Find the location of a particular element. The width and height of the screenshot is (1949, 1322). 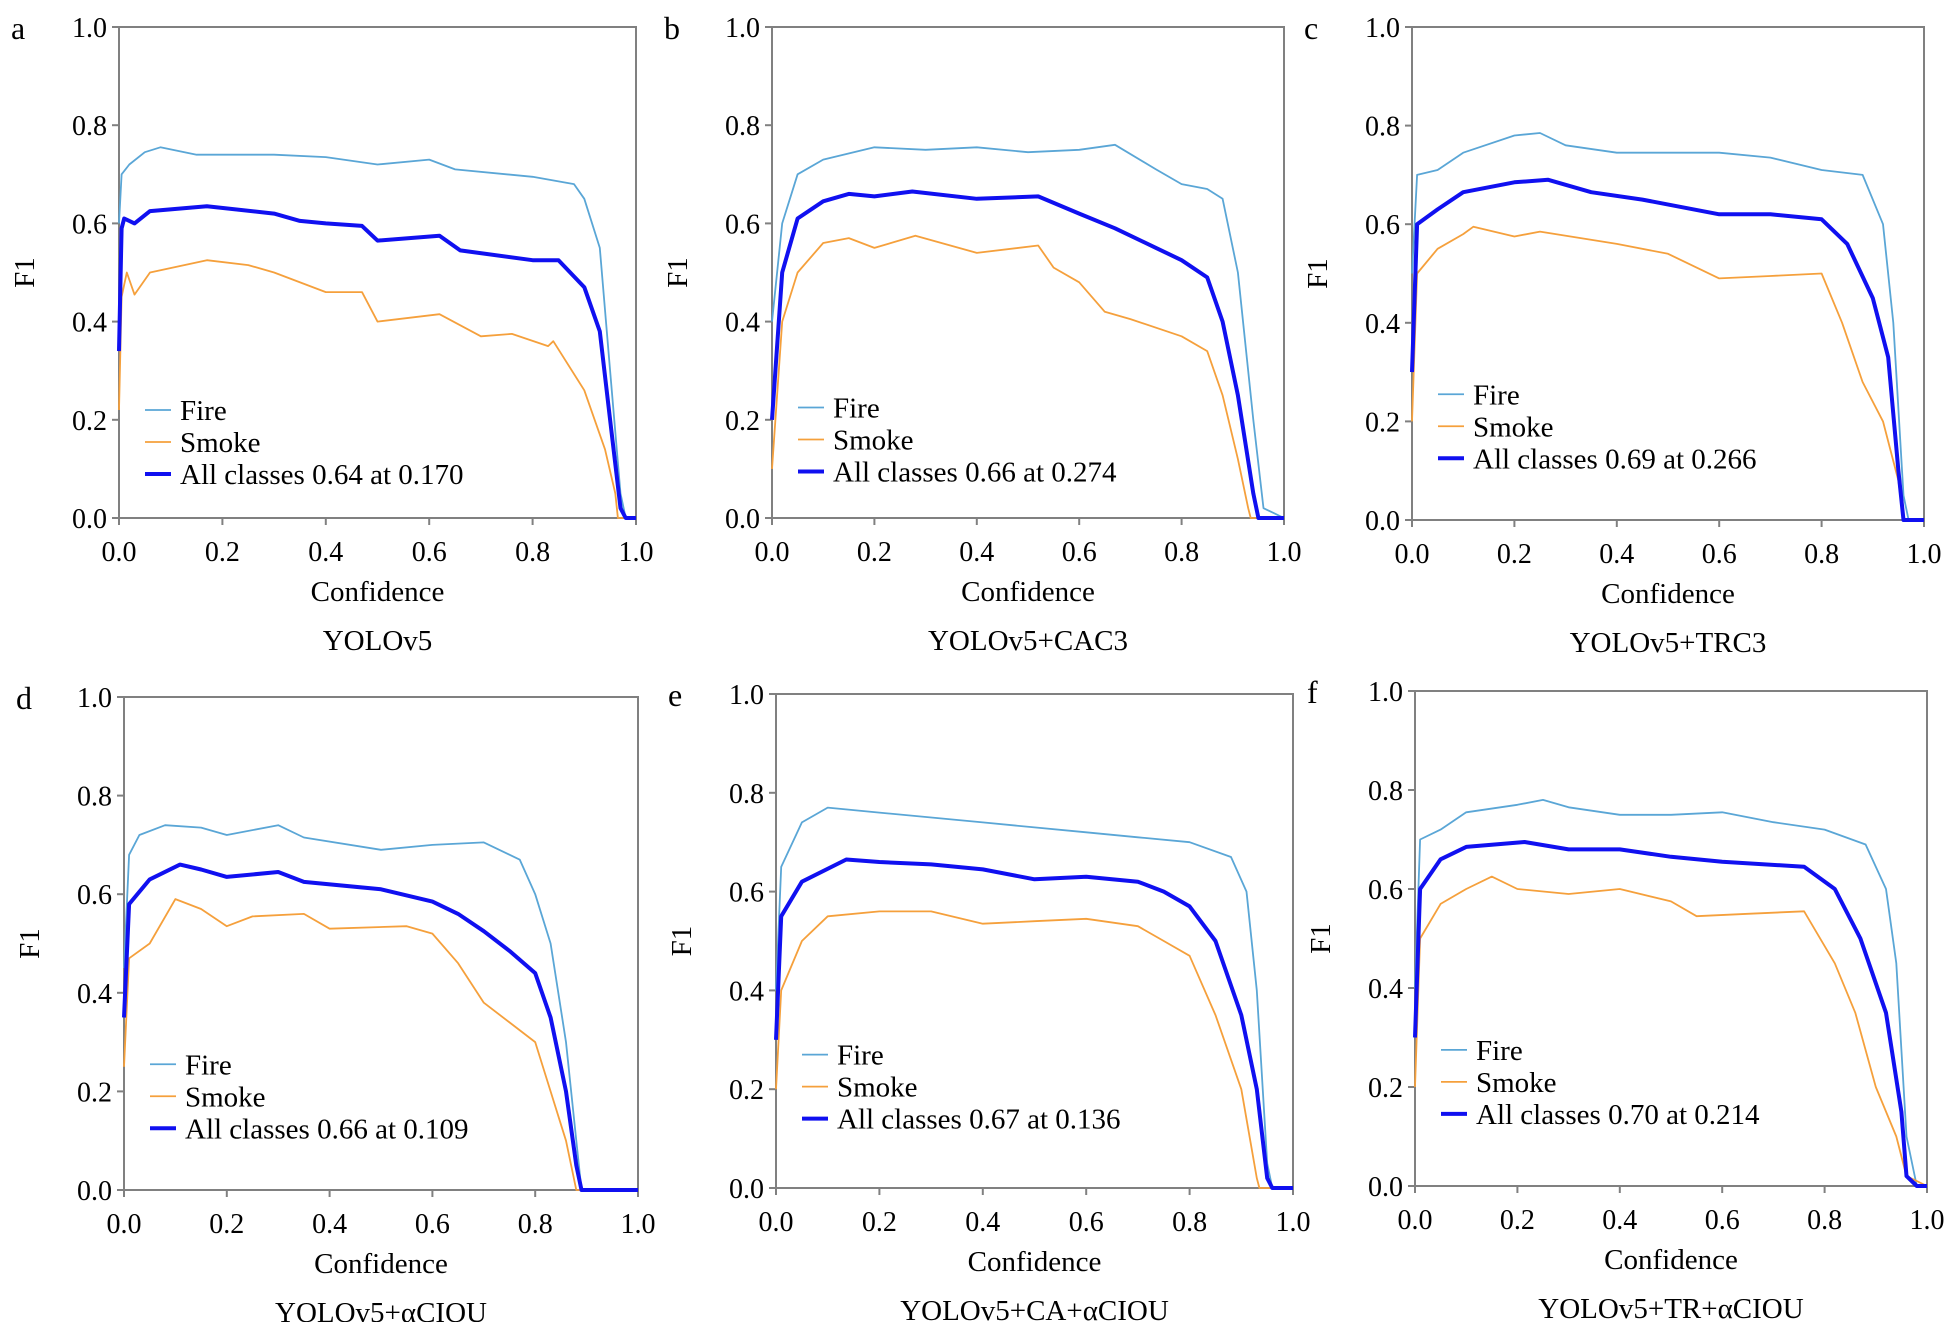

legend-label: All classes 0.70 at 0.214 is located at coordinates (1618, 1115).